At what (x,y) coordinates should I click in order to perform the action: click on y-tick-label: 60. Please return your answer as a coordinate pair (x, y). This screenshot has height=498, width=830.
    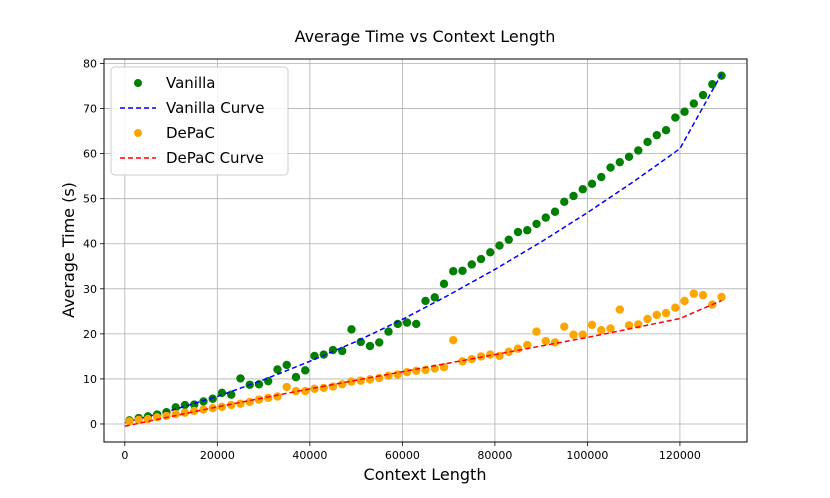
    Looking at the image, I should click on (90, 154).